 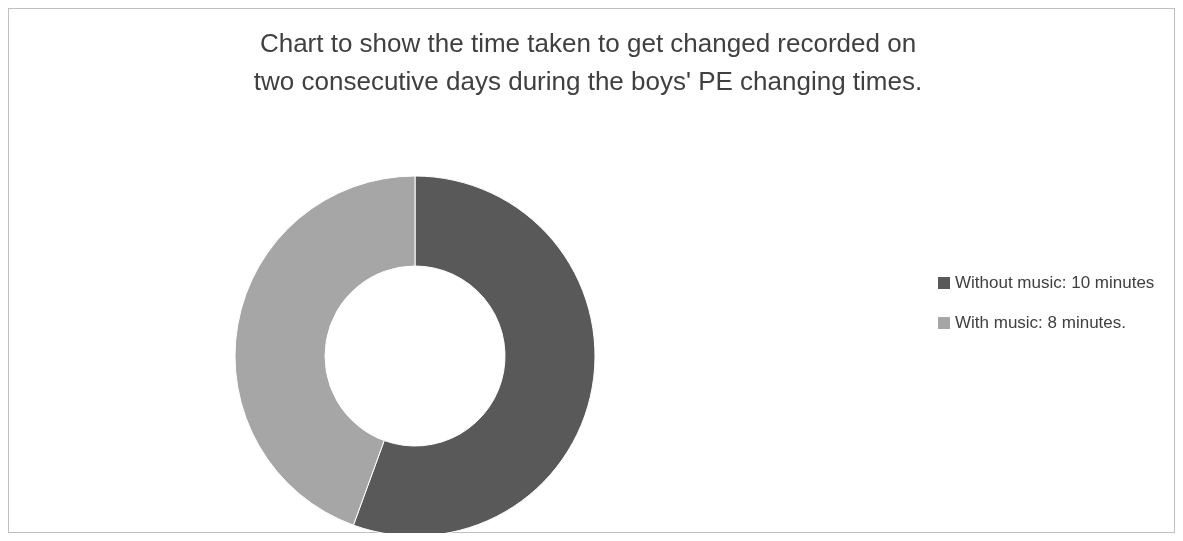 What do you see at coordinates (1040, 322) in the screenshot?
I see `legend-label: With music: 8 minutes.` at bounding box center [1040, 322].